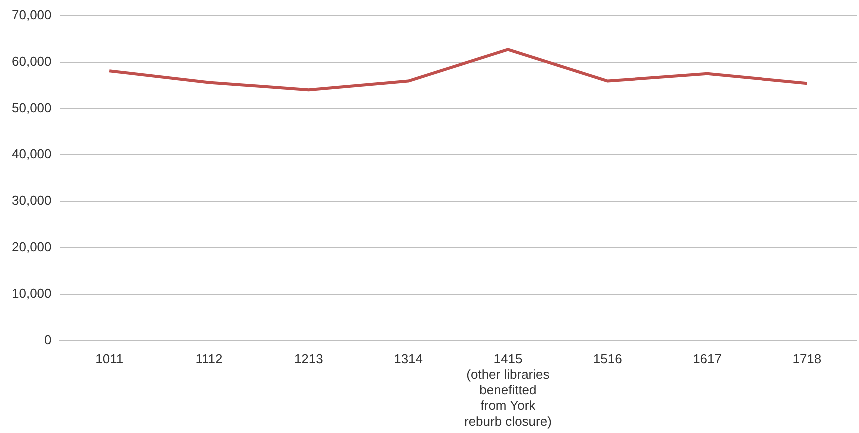 Image resolution: width=859 pixels, height=433 pixels. I want to click on x-tick-label: 1011, so click(110, 358).